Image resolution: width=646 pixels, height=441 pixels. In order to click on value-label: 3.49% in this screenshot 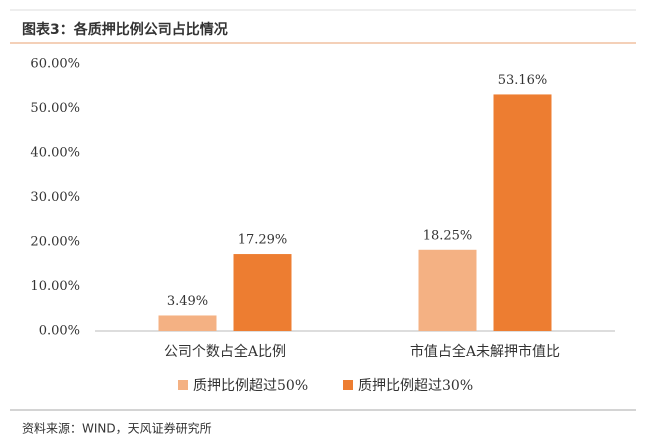, I will do `click(187, 301)`.